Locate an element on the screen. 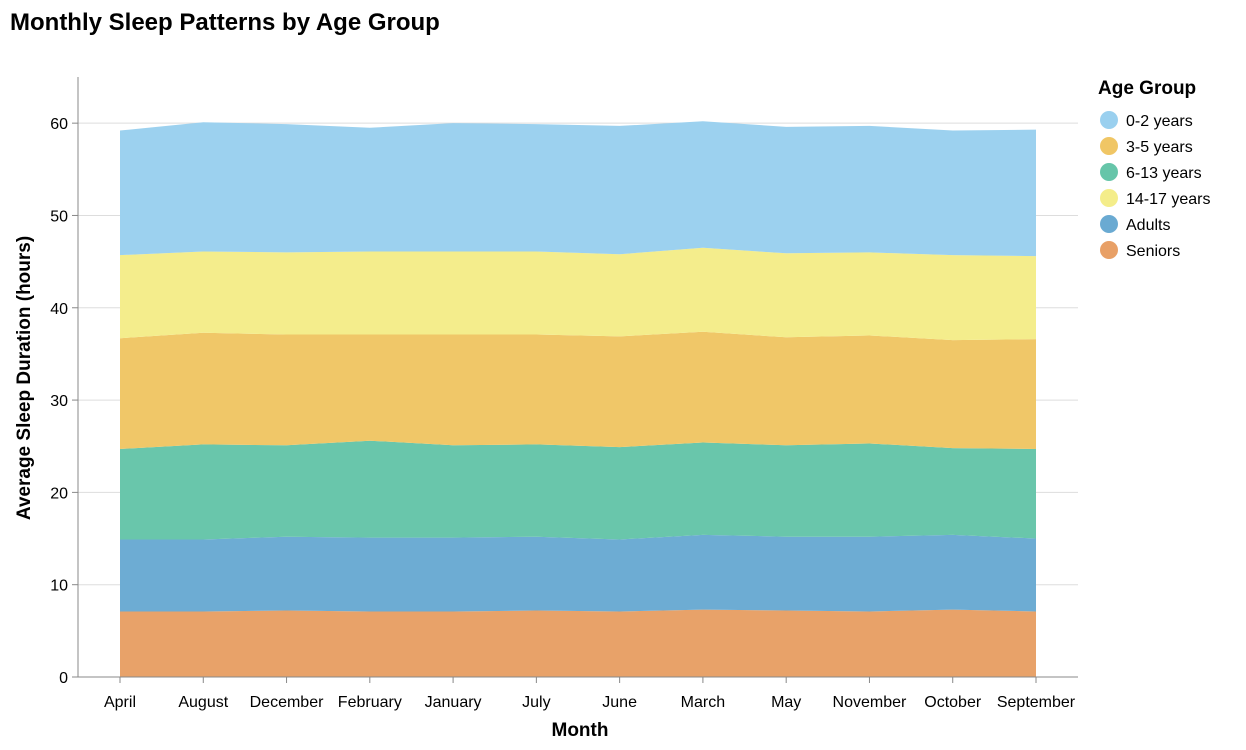 Image resolution: width=1246 pixels, height=750 pixels. legend-title: Age Group is located at coordinates (1147, 88).